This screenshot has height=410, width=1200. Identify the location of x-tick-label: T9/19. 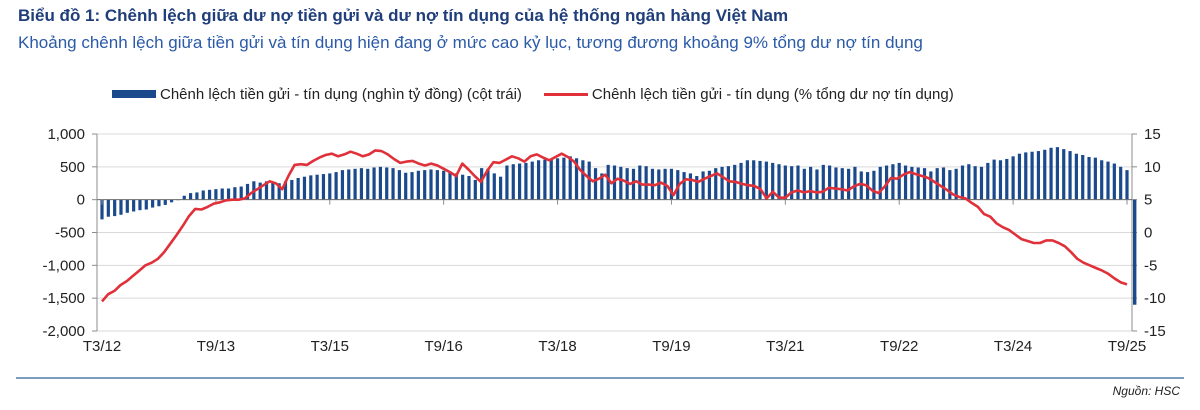
(671, 346).